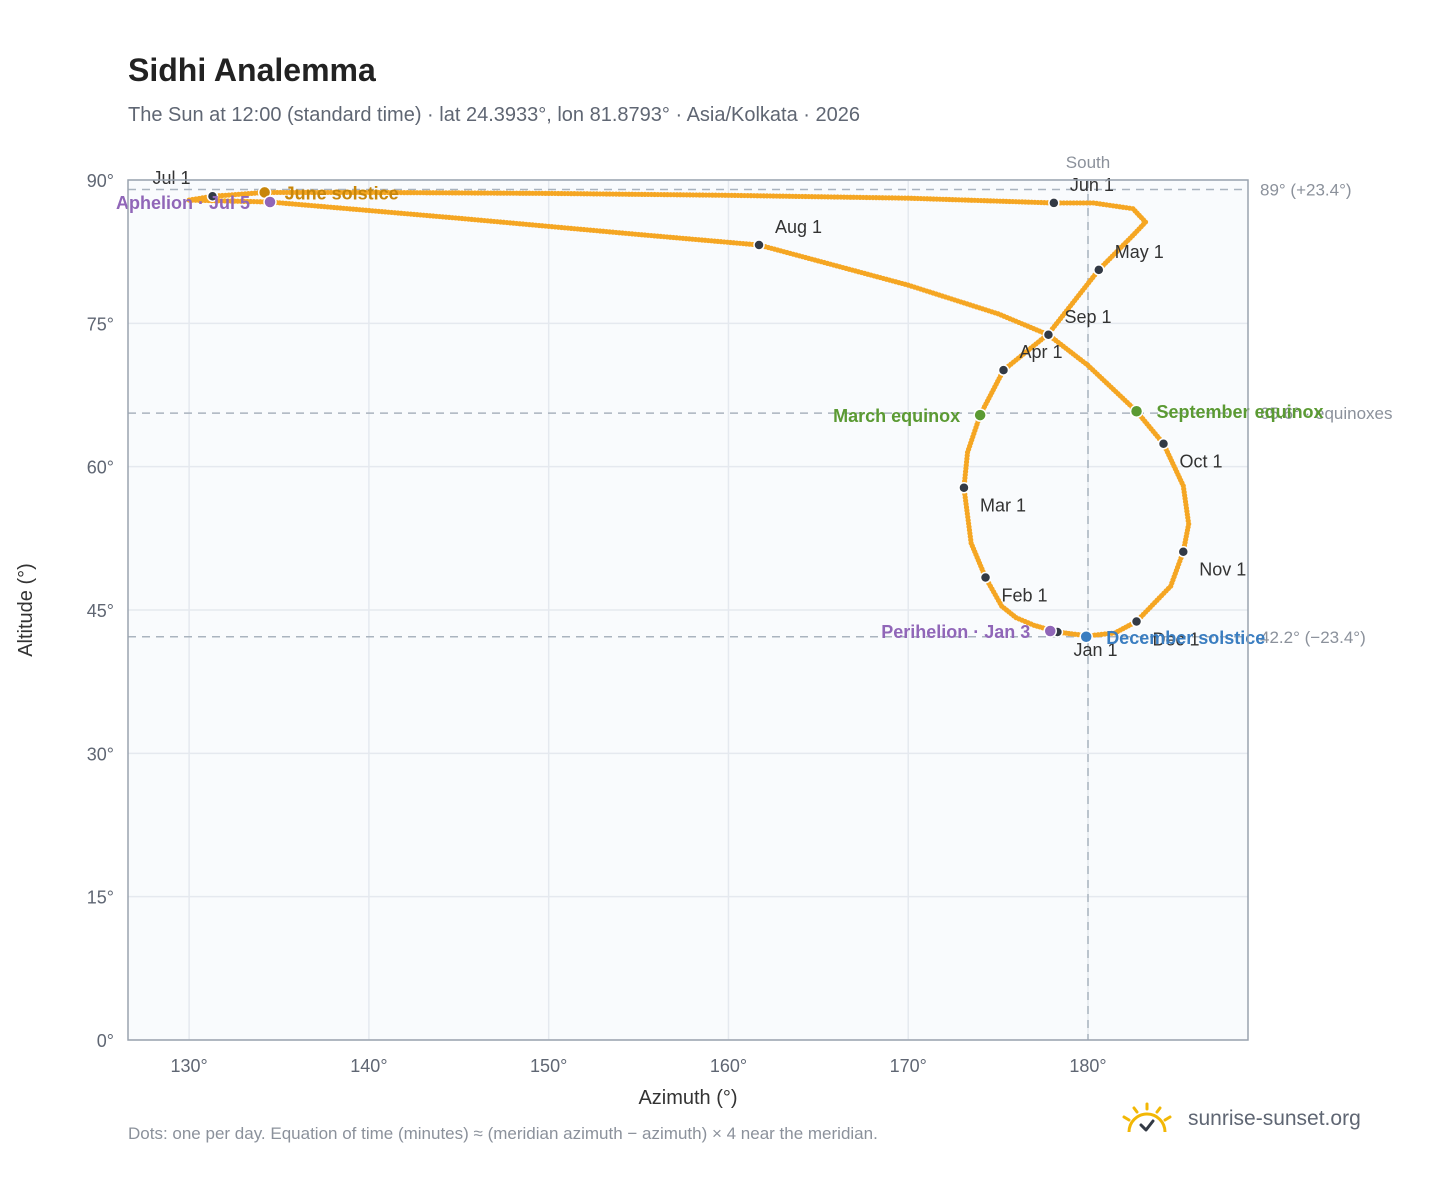 Image resolution: width=1448 pixels, height=1188 pixels. Describe the element at coordinates (1087, 317) in the screenshot. I see `month-label: Sep 1` at that location.